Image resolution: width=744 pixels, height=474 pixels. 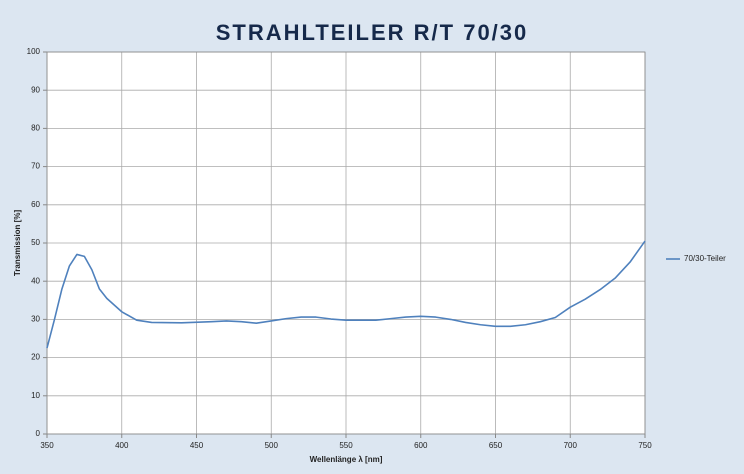 I want to click on x-tick-label: 350, so click(x=47, y=445).